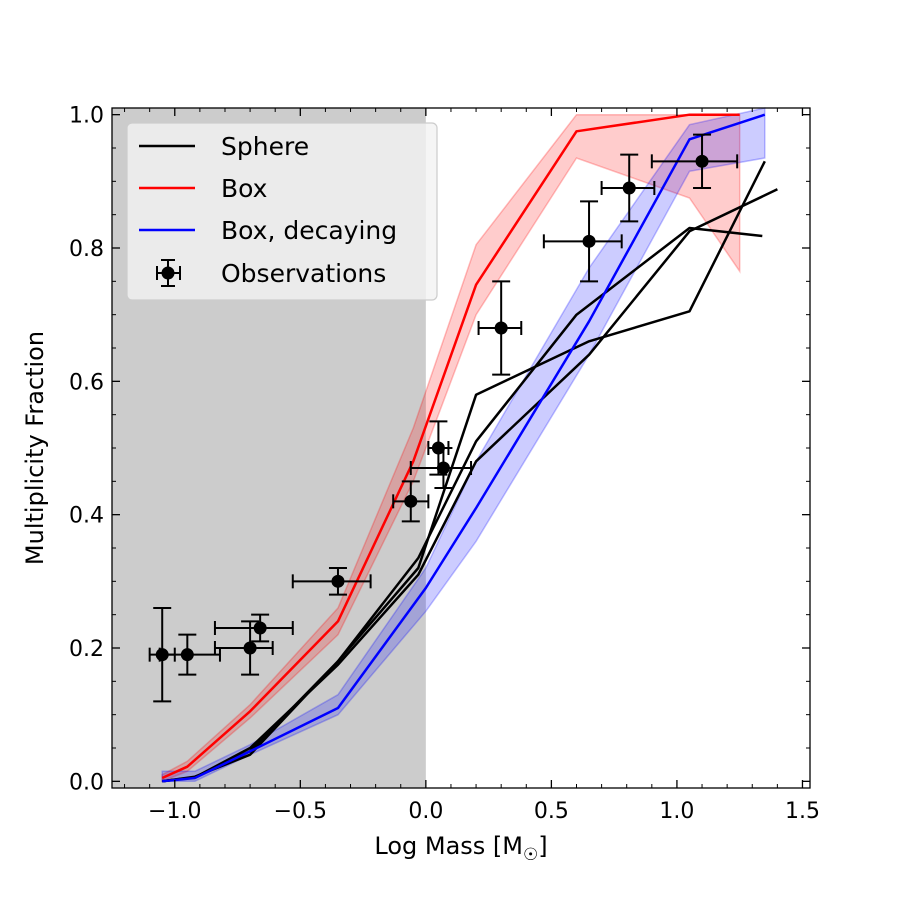 This screenshot has width=900, height=900. What do you see at coordinates (86, 116) in the screenshot?
I see `y-tick-label: 1.0` at bounding box center [86, 116].